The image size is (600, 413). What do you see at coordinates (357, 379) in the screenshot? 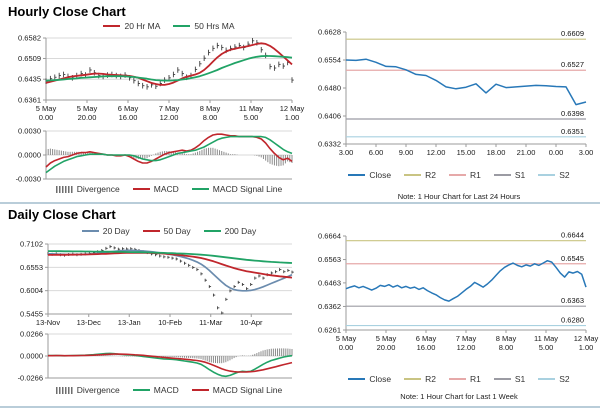
I see `close-legend-marker` at bounding box center [357, 379].